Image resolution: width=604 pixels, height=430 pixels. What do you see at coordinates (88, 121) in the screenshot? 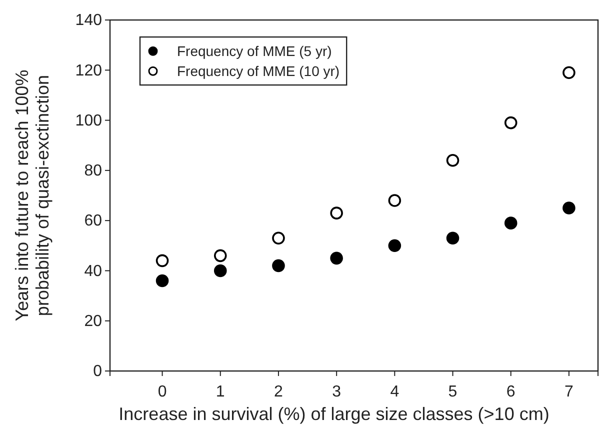
I see `y-tick-label: 100` at bounding box center [88, 121].